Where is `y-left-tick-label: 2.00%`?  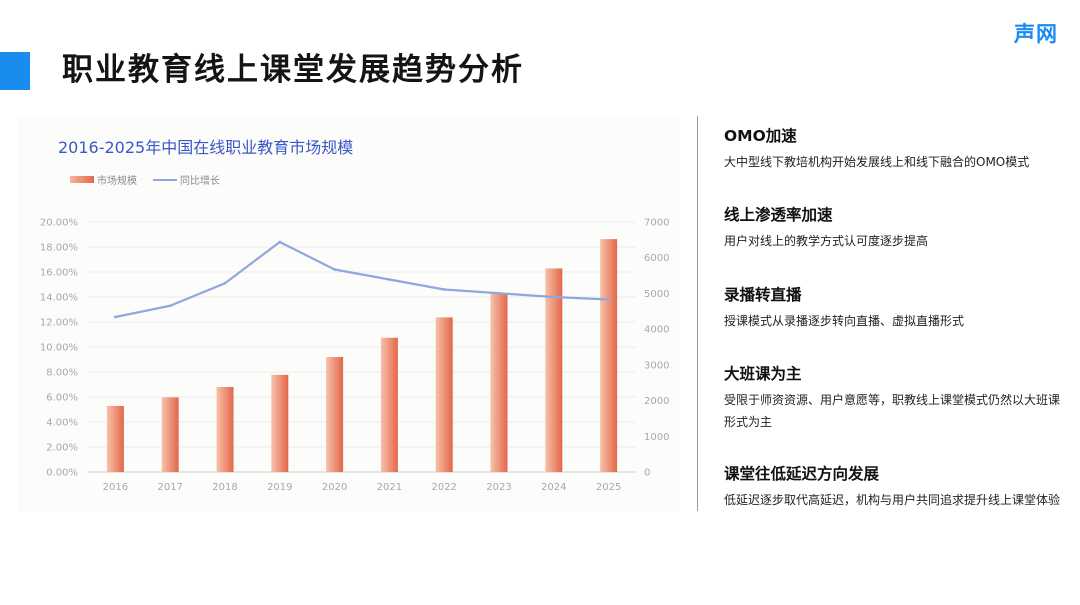 y-left-tick-label: 2.00% is located at coordinates (62, 448).